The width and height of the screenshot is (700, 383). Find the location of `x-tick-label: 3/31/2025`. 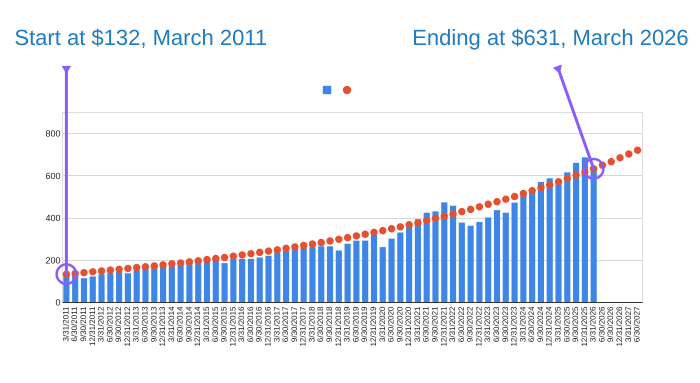

x-tick-label: 3/31/2025 is located at coordinates (558, 324).